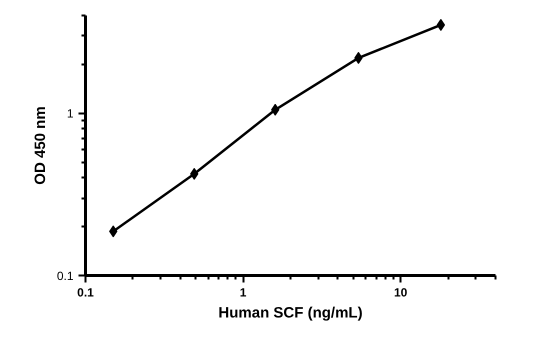  I want to click on y-axis-title: OD 450 nm, so click(40, 145).